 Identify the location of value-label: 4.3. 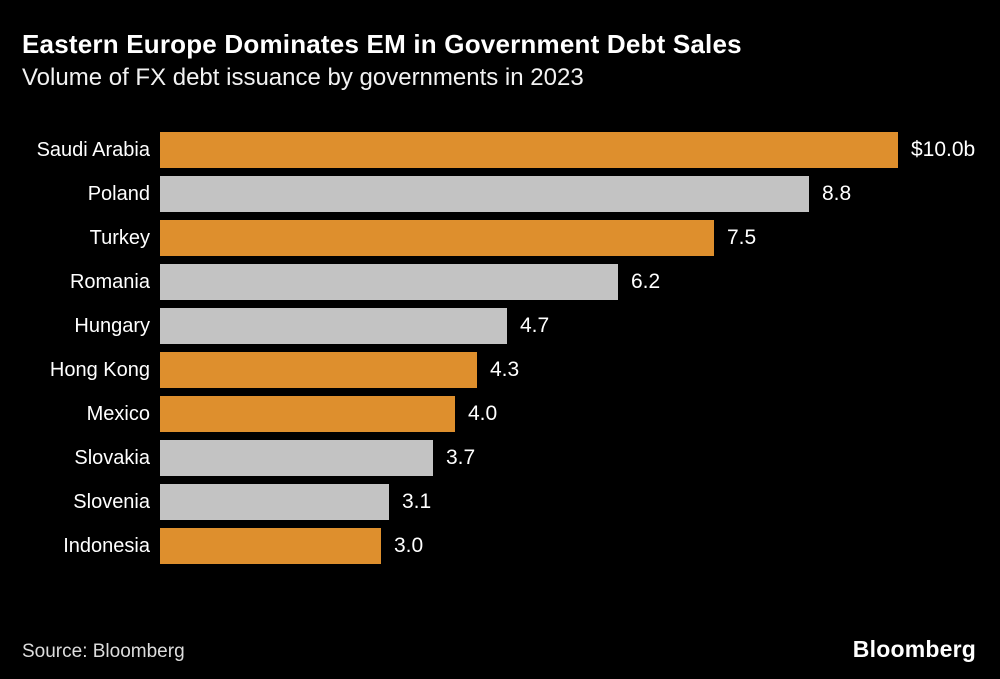
(505, 369).